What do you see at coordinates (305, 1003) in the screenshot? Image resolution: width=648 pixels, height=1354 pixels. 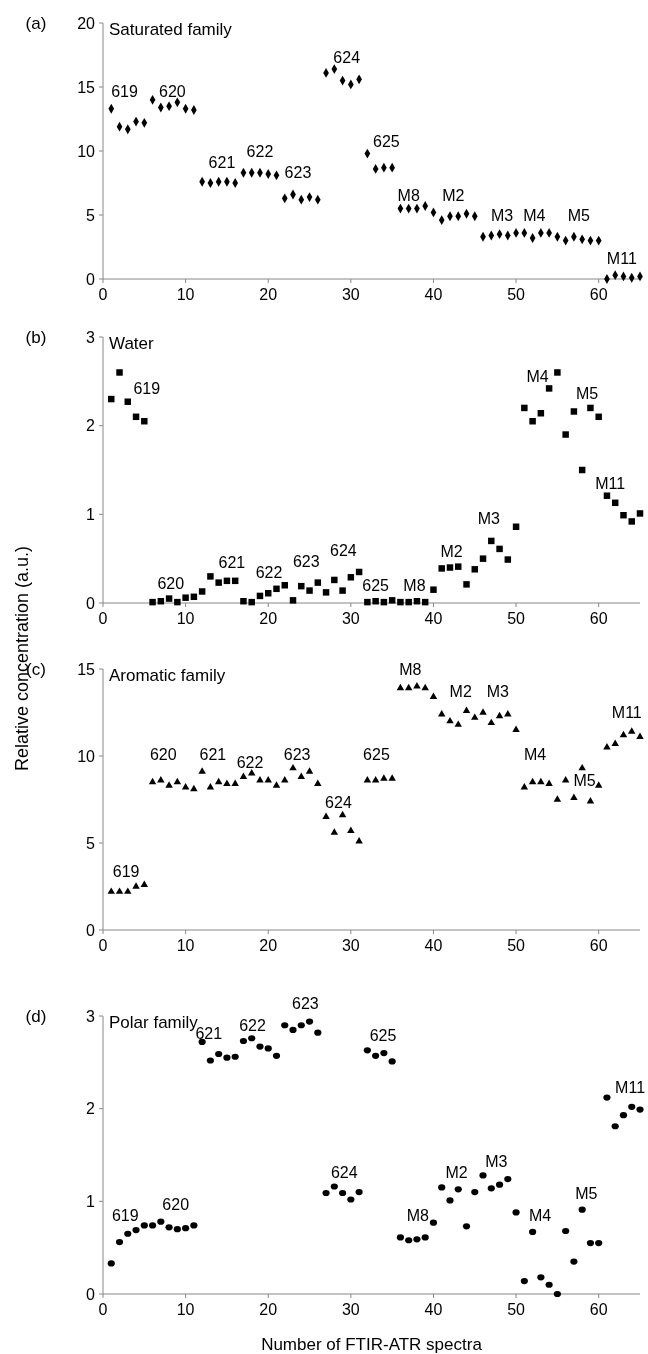 I see `text: 623` at bounding box center [305, 1003].